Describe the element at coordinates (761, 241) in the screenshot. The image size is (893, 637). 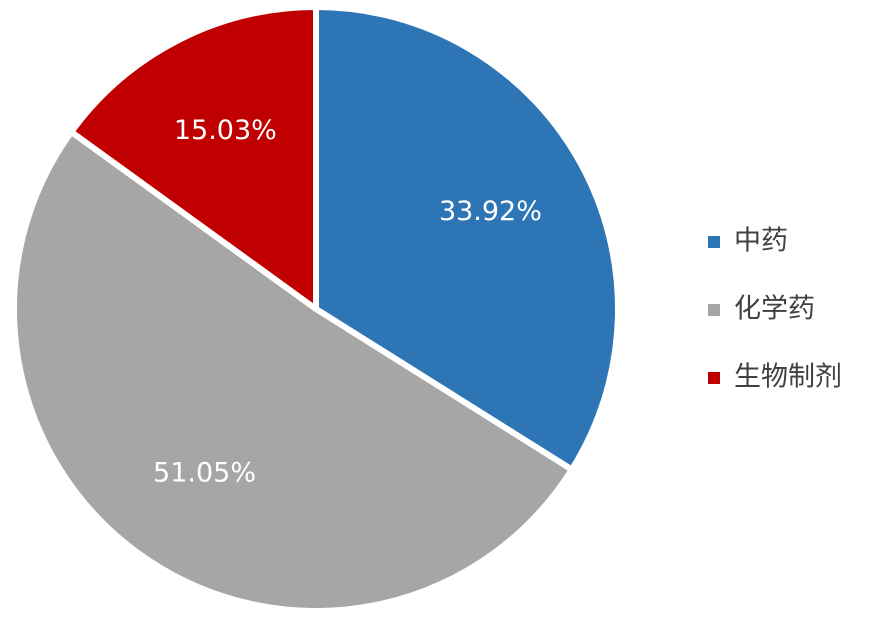
I see `legend-label: 中药` at that location.